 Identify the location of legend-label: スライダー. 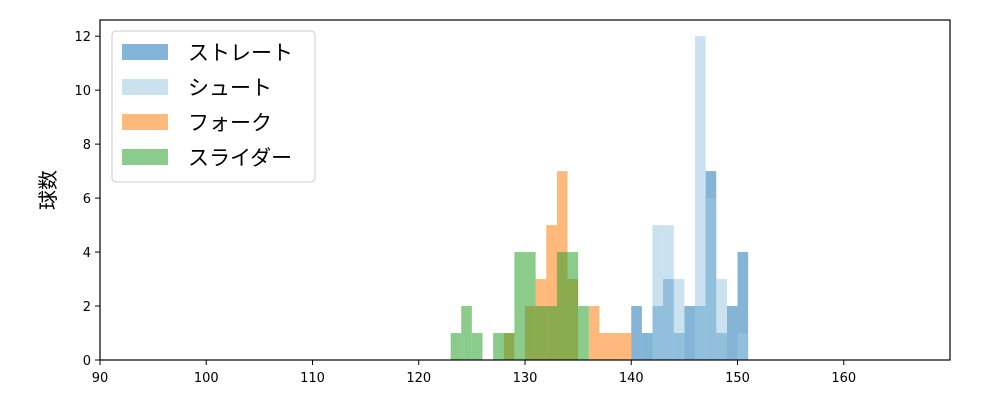
(240, 158).